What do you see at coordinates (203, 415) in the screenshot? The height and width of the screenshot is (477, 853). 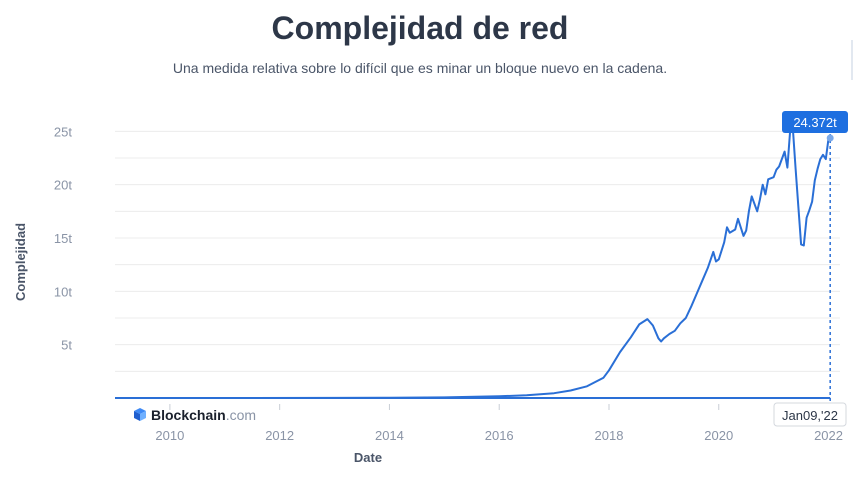 I see `brand-name: Blockchain.com` at bounding box center [203, 415].